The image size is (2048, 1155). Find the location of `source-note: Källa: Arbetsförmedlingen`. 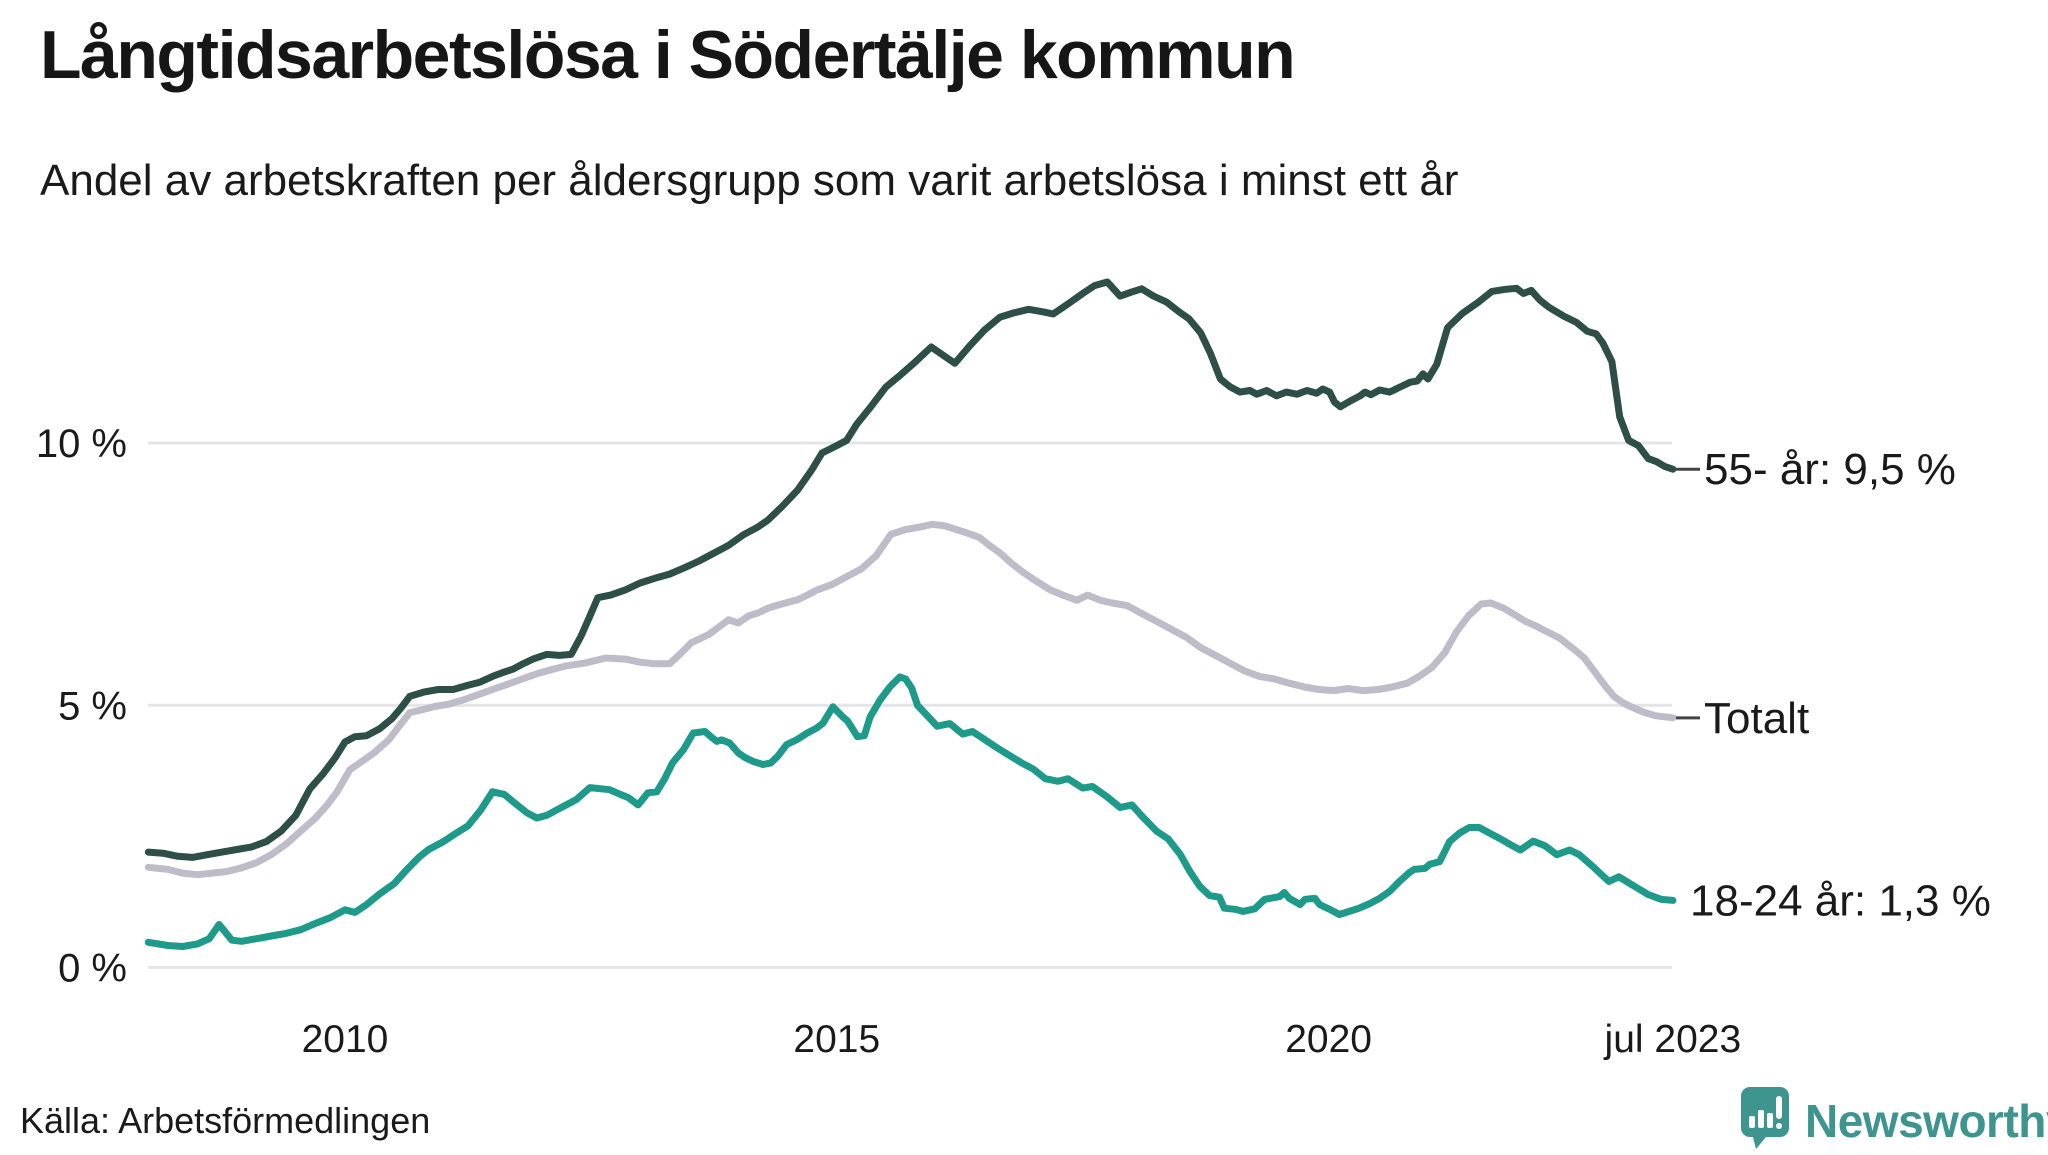

source-note: Källa: Arbetsförmedlingen is located at coordinates (225, 1120).